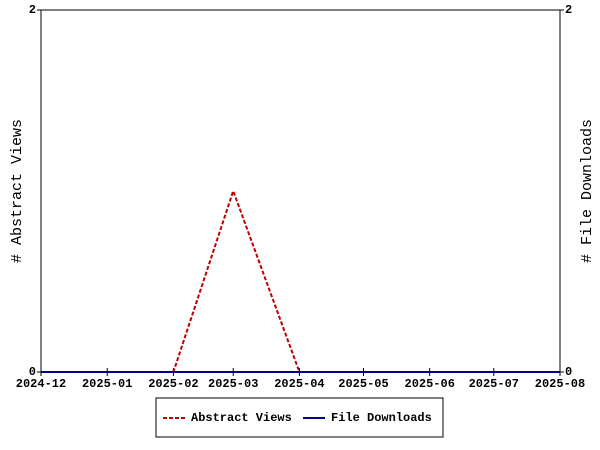  Describe the element at coordinates (381, 418) in the screenshot. I see `legend-label: File Downloads` at that location.